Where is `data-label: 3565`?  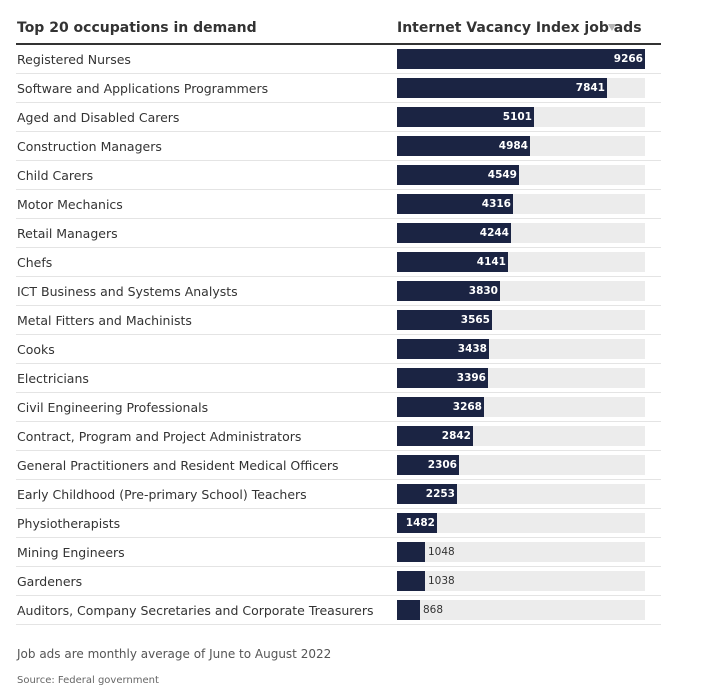
data-label: 3565 is located at coordinates (475, 320).